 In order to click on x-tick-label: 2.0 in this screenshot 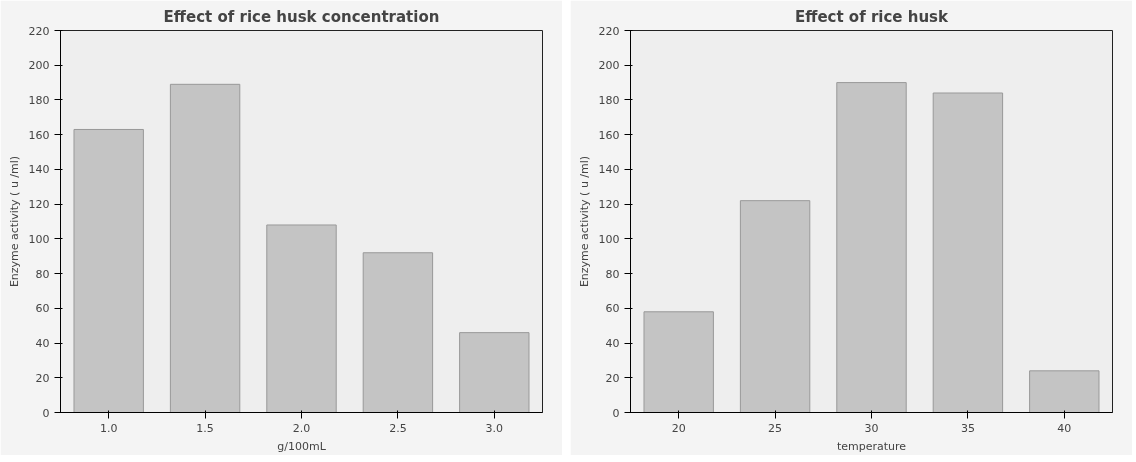, I will do `click(301, 428)`.